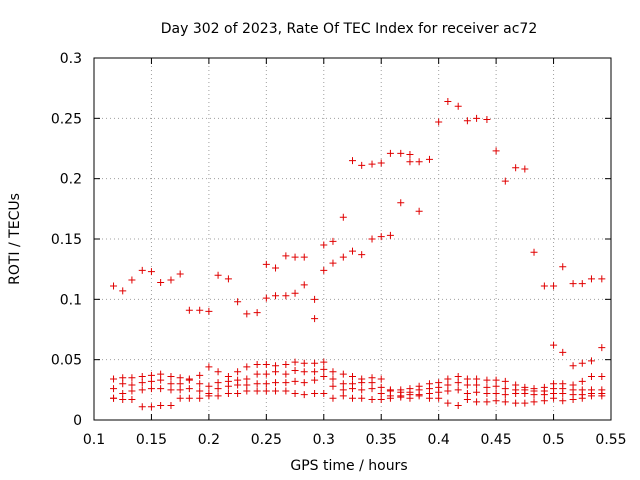 This screenshot has width=640, height=480. What do you see at coordinates (66, 240) in the screenshot?
I see `y-tick-label: 0.15` at bounding box center [66, 240].